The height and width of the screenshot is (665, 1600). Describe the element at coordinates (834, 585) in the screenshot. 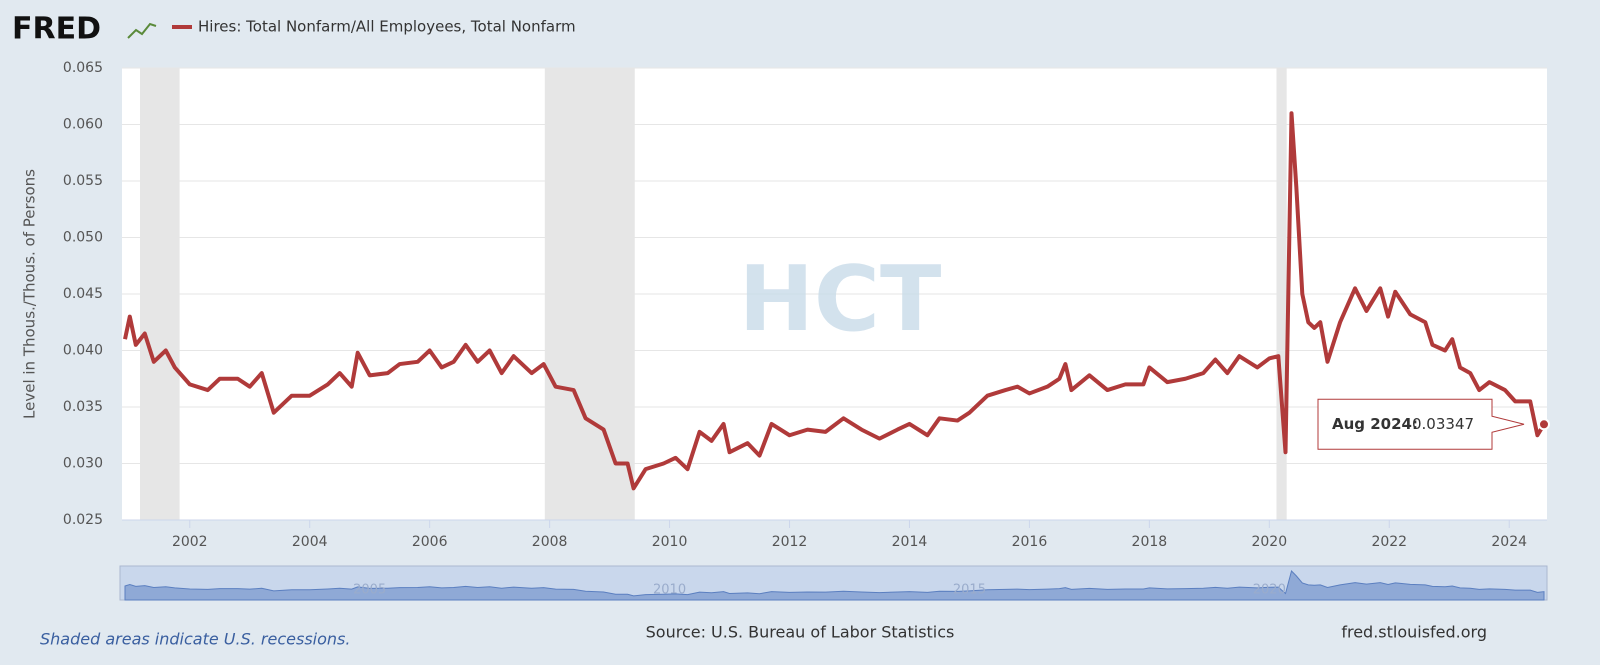

I see `navigator-series` at that location.